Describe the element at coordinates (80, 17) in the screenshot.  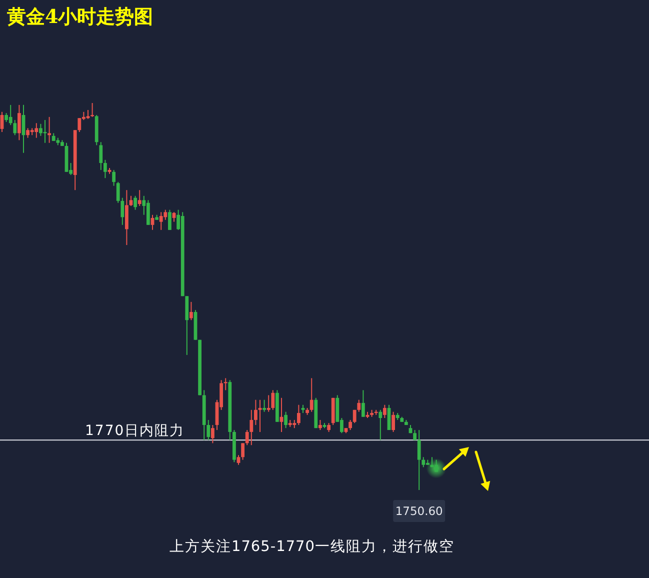
I see `chart-title: 黄金4小时走势图` at that location.